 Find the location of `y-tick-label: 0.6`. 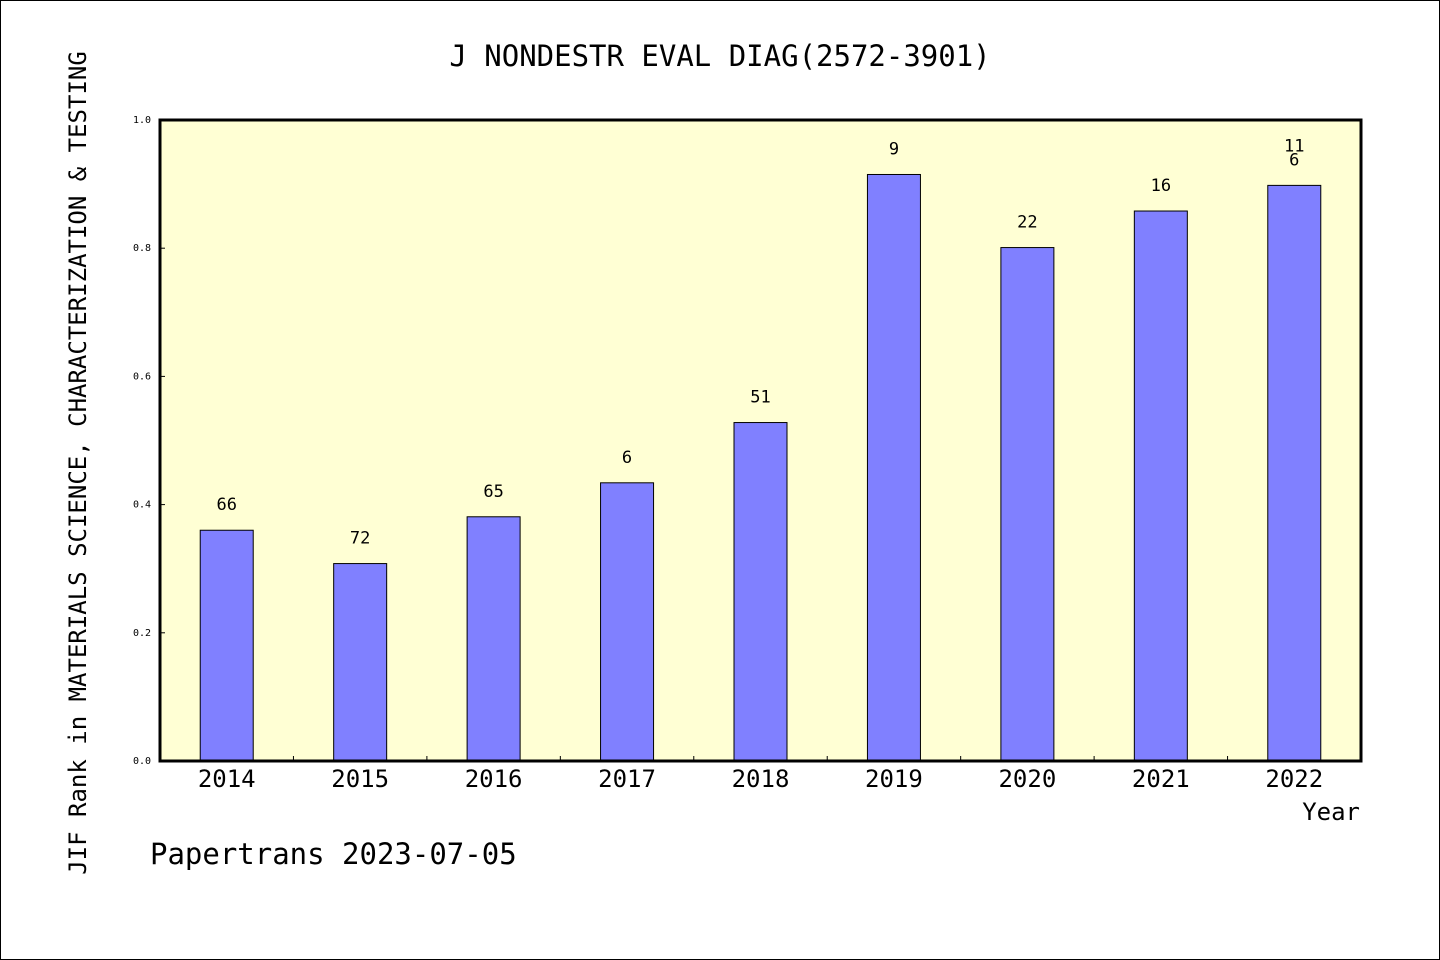

y-tick-label: 0.6 is located at coordinates (142, 376).